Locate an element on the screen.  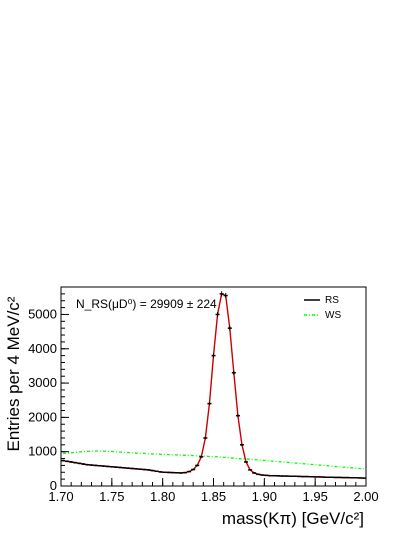
x-tick-label: 1.90 is located at coordinates (264, 496).